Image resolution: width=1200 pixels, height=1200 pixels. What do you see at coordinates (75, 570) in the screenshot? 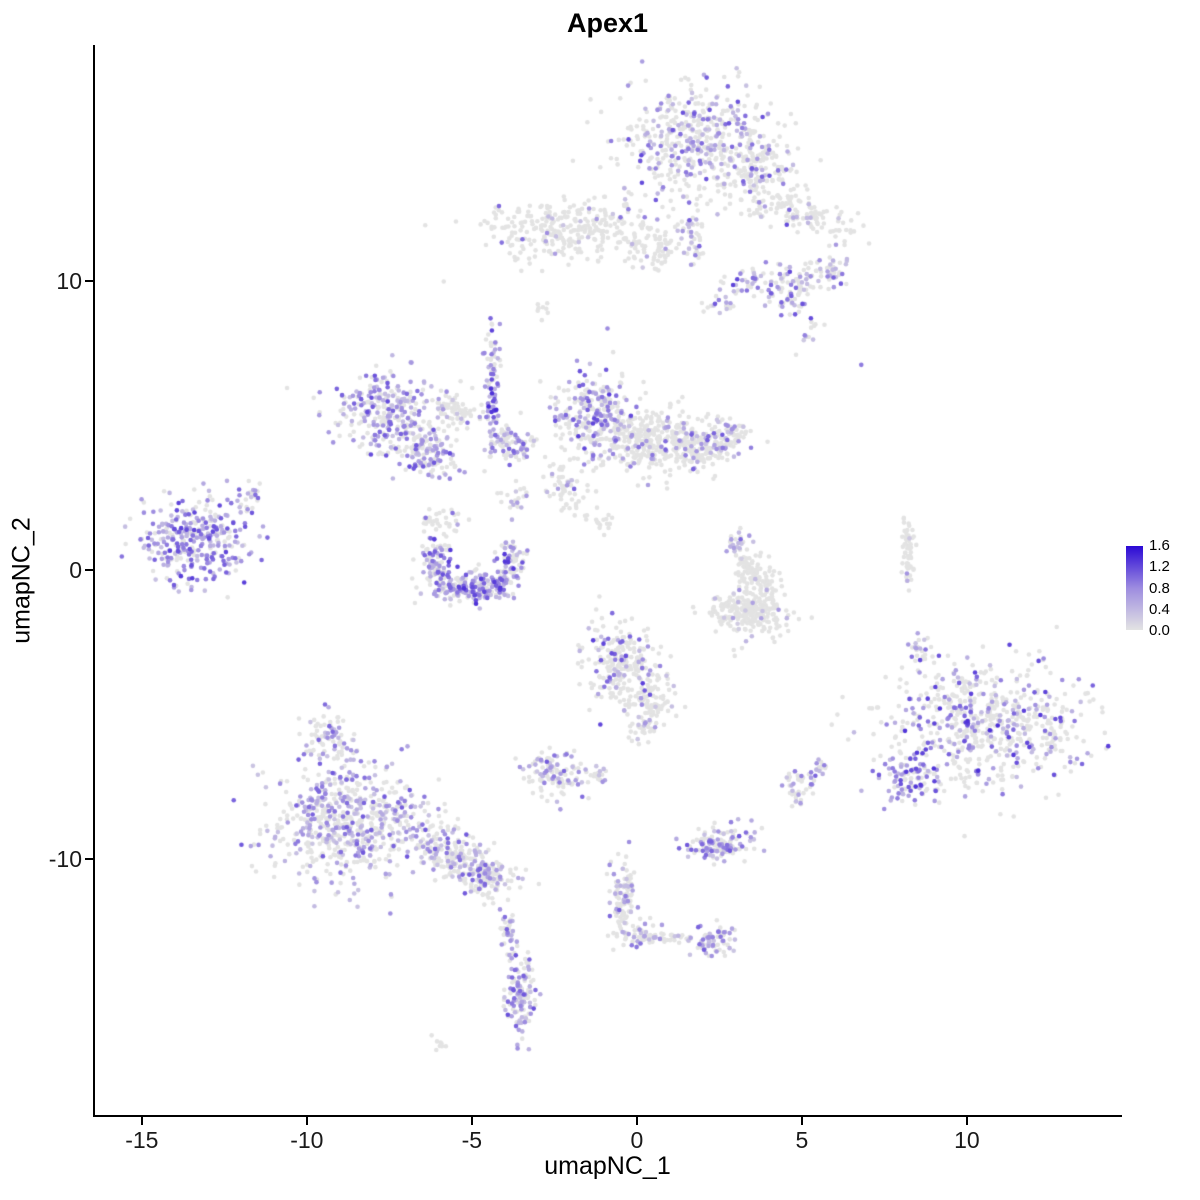
I see `y-tick-label: 0` at bounding box center [75, 570].